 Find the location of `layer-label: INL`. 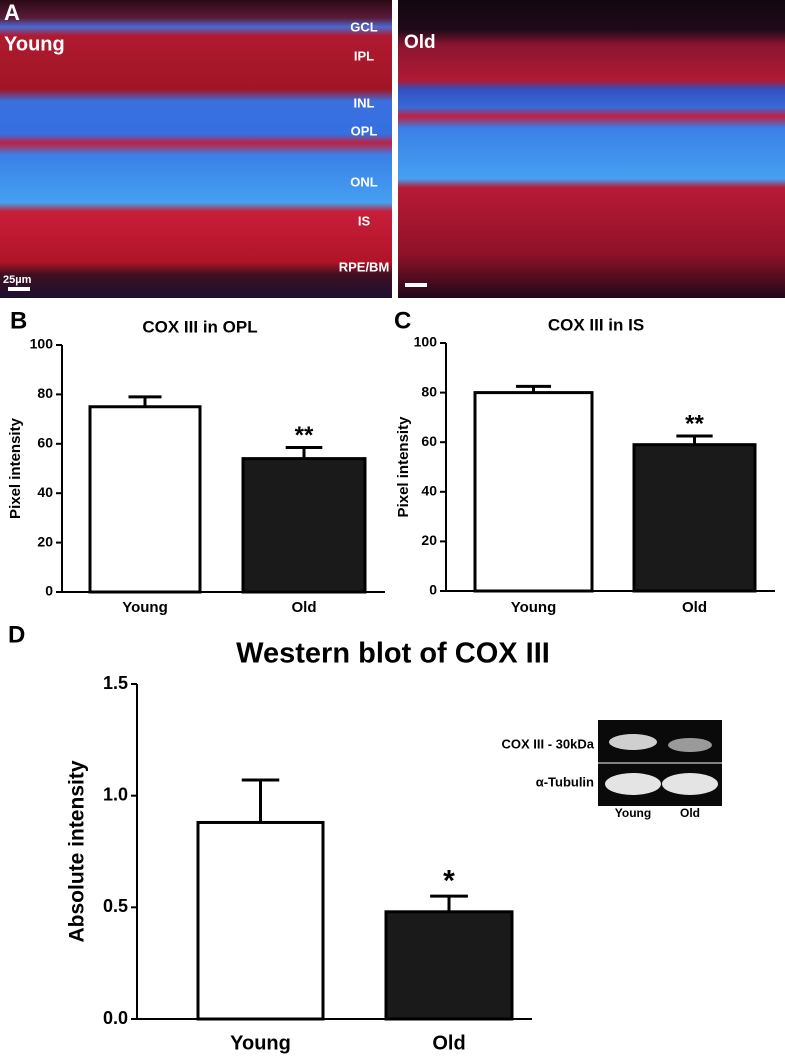

layer-label: INL is located at coordinates (364, 102).